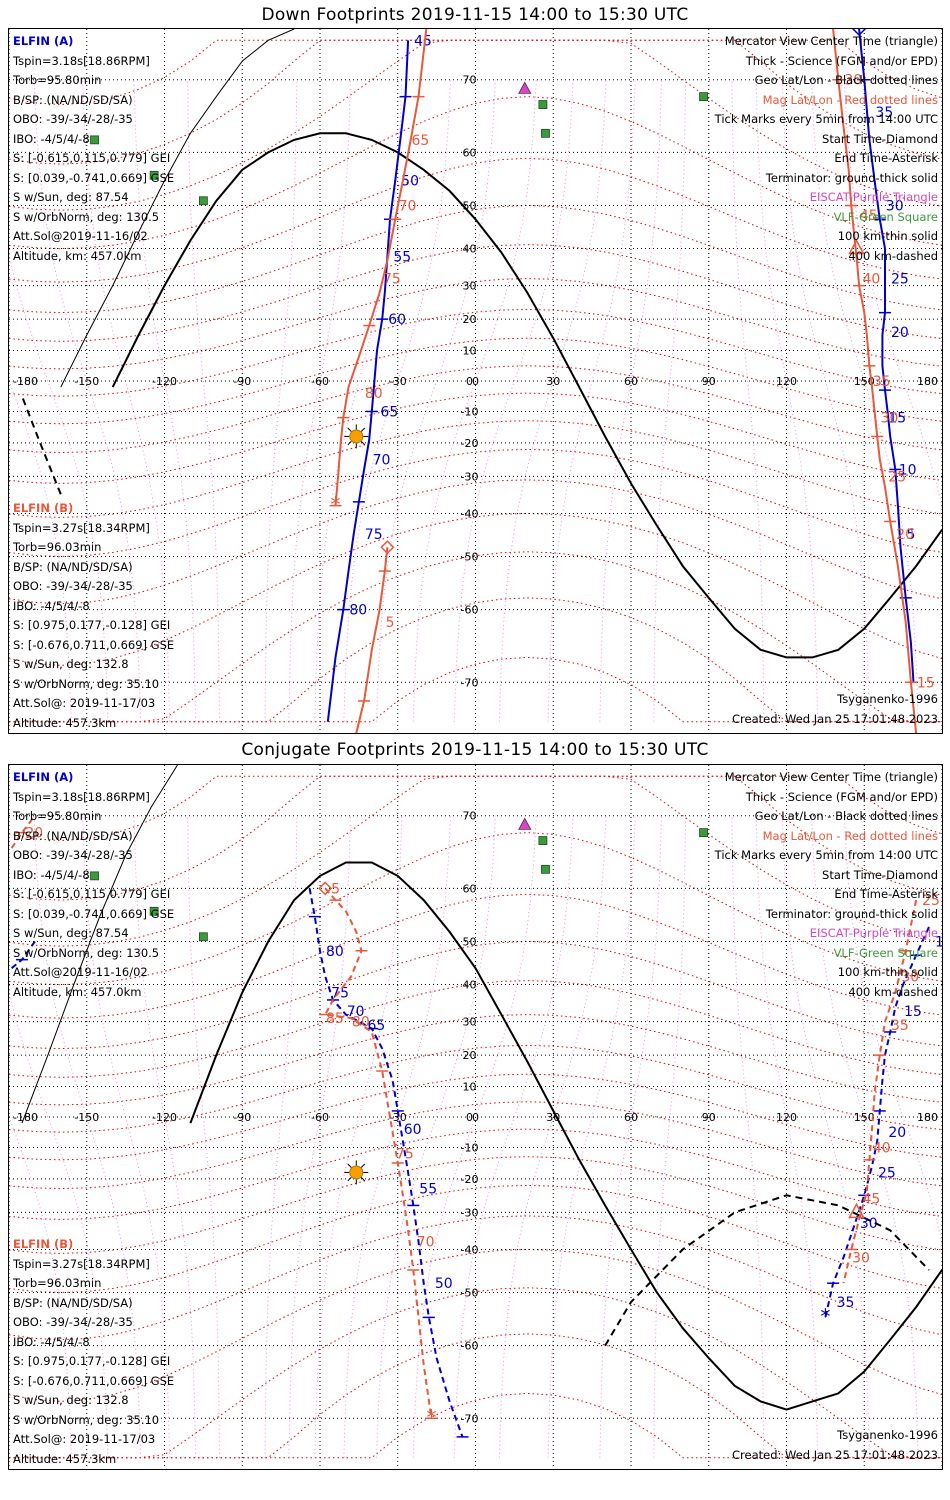 The image size is (950, 1500). Describe the element at coordinates (893, 991) in the screenshot. I see `legend-line: 400 km-dashed` at that location.